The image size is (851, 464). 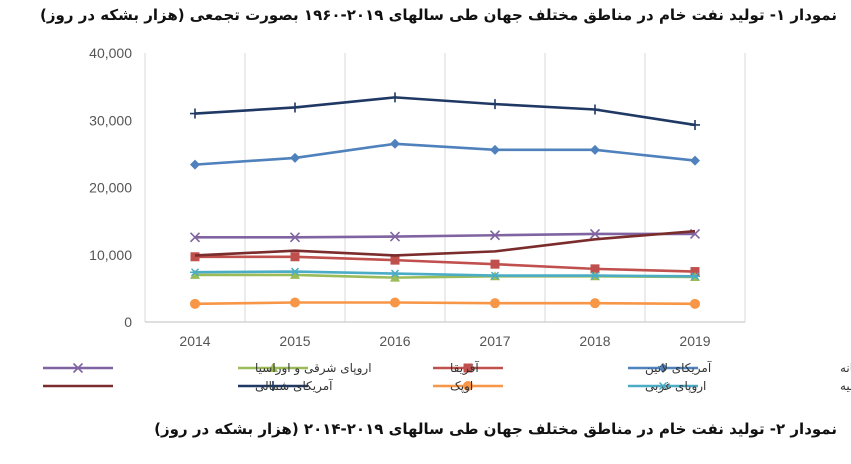 What do you see at coordinates (494, 341) in the screenshot?
I see `x-tick-label: 2017` at bounding box center [494, 341].